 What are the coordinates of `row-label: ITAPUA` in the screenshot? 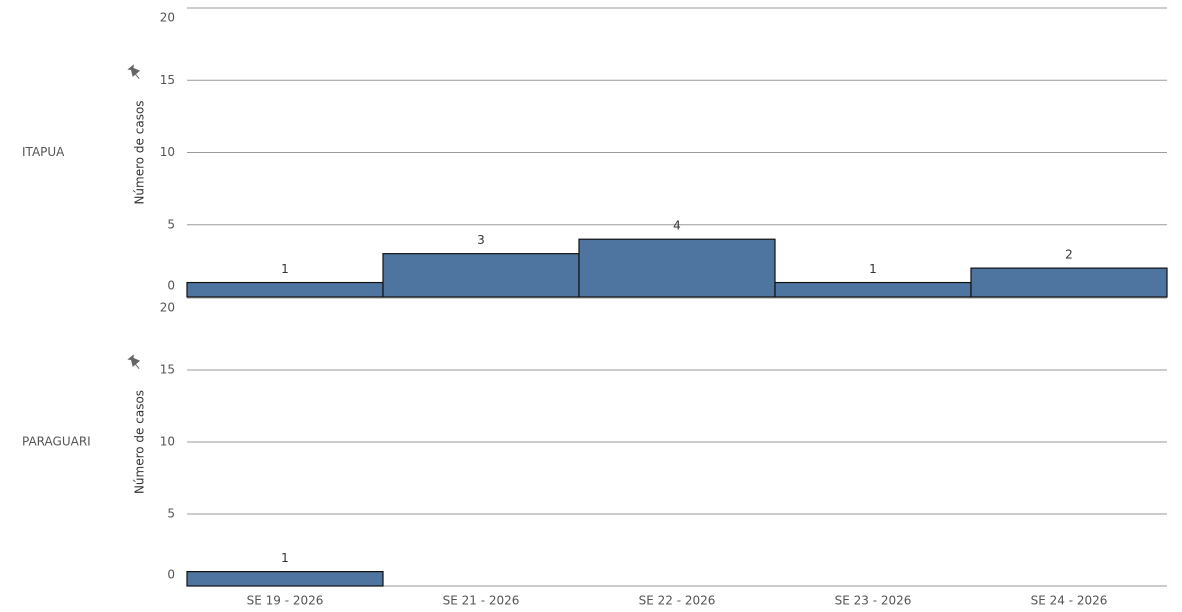 It's located at (43, 152).